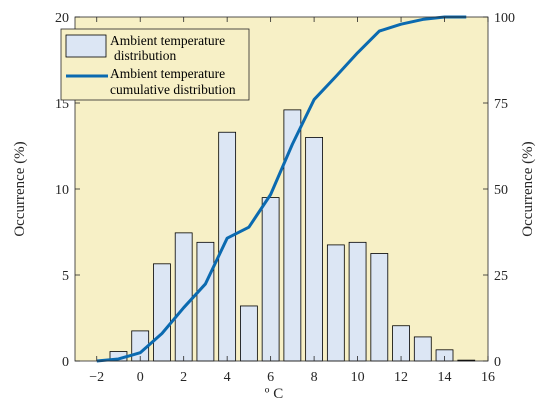  What do you see at coordinates (145, 55) in the screenshot?
I see `legend-label-bar-line2: distribution` at bounding box center [145, 55].